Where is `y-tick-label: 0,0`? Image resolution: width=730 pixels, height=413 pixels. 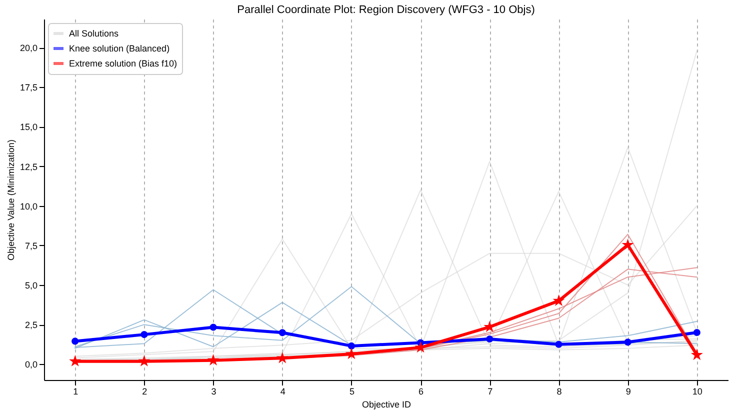 y-tick-label: 0,0 is located at coordinates (31, 365).